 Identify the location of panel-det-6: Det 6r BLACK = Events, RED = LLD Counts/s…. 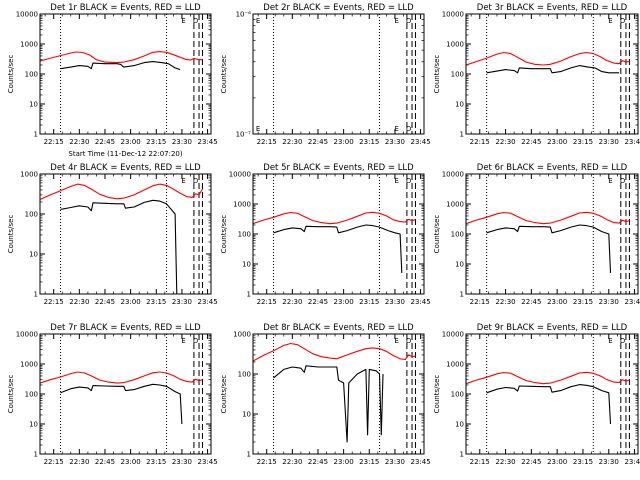
(536, 234).